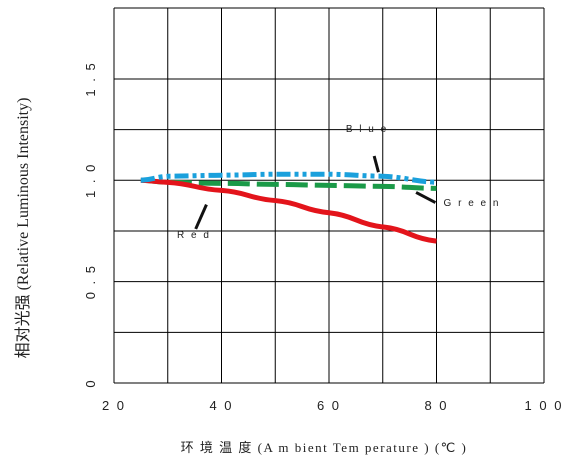 The width and height of the screenshot is (569, 460). Describe the element at coordinates (90, 180) in the screenshot. I see `y-tick-label: 1 . 0` at that location.